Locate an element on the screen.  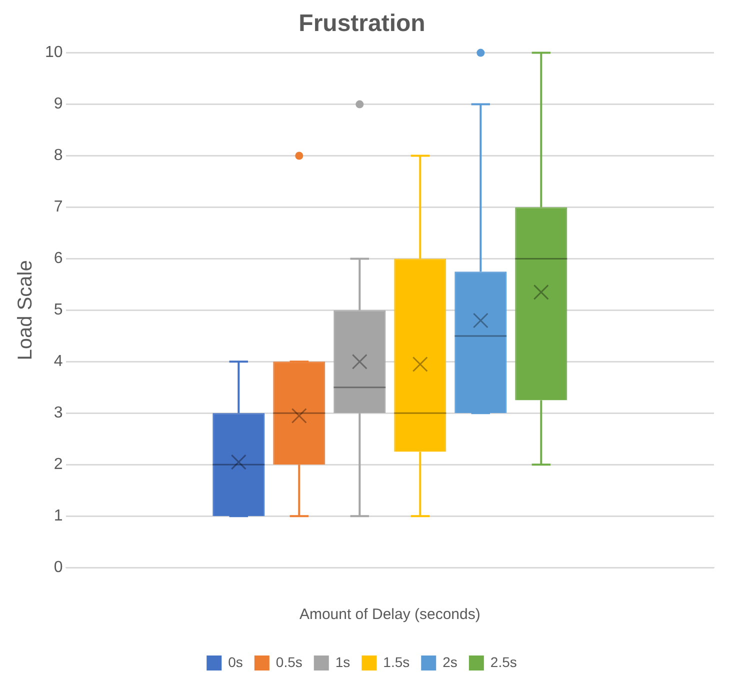
y-tick-label: 2 is located at coordinates (58, 465).